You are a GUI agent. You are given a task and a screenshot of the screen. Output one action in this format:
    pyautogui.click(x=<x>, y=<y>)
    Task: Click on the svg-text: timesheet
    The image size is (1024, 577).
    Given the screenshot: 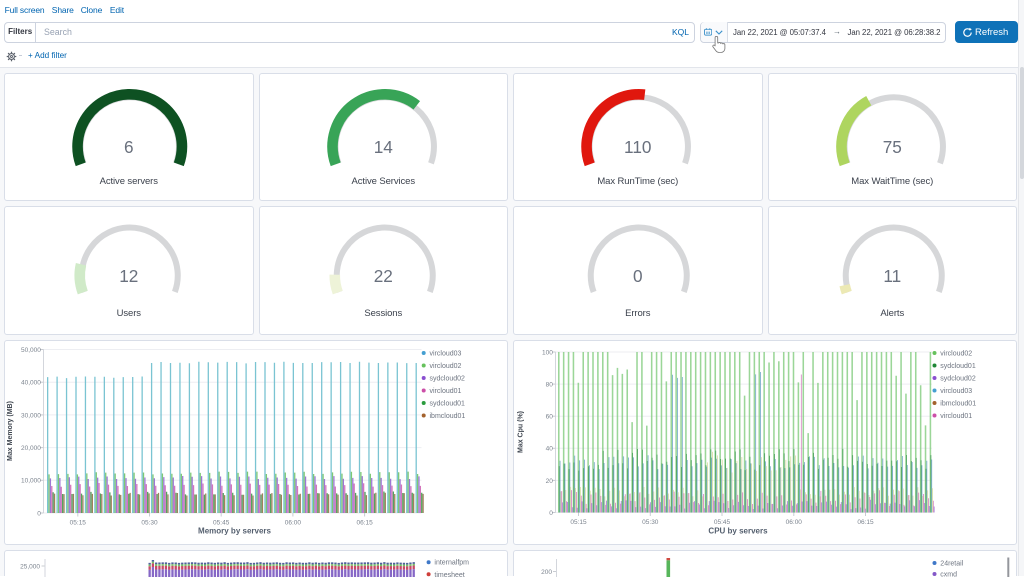 What is the action you would take?
    pyautogui.click(x=449, y=574)
    